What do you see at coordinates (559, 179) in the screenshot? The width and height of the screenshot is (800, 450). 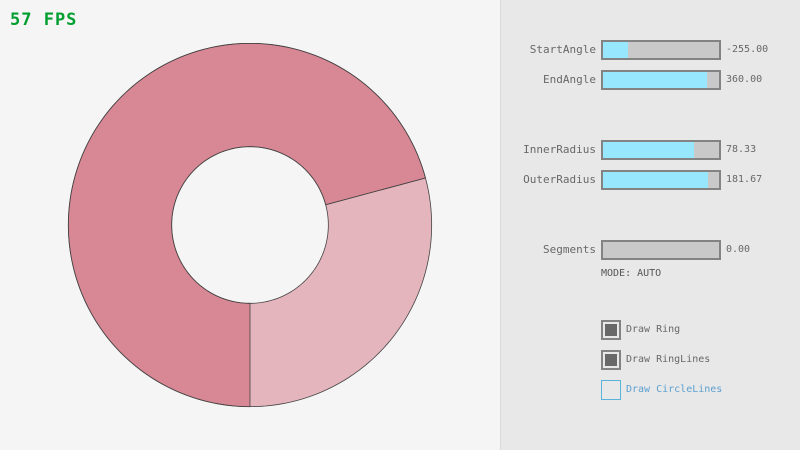 I see `slider-label: OuterRadius` at bounding box center [559, 179].